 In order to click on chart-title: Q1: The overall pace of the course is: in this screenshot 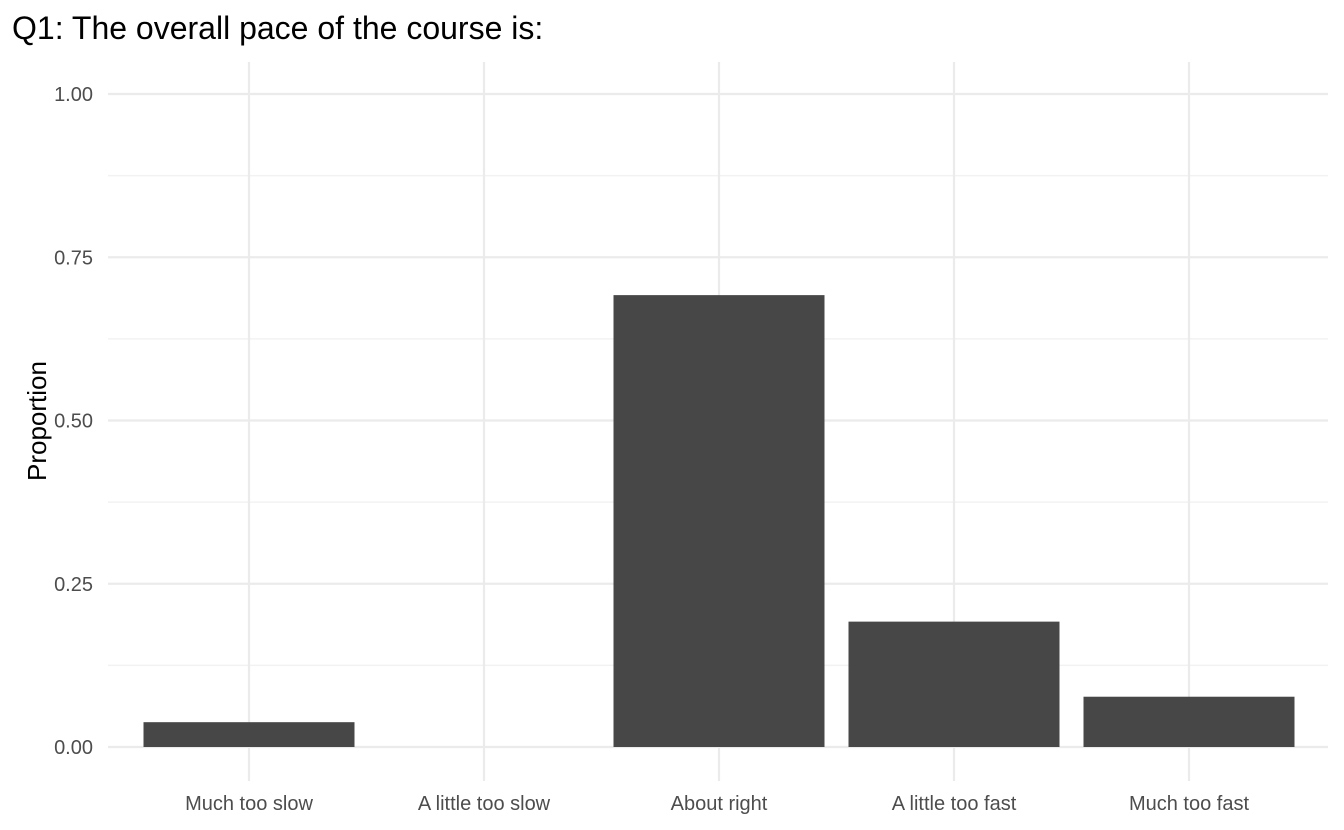, I will do `click(277, 28)`.